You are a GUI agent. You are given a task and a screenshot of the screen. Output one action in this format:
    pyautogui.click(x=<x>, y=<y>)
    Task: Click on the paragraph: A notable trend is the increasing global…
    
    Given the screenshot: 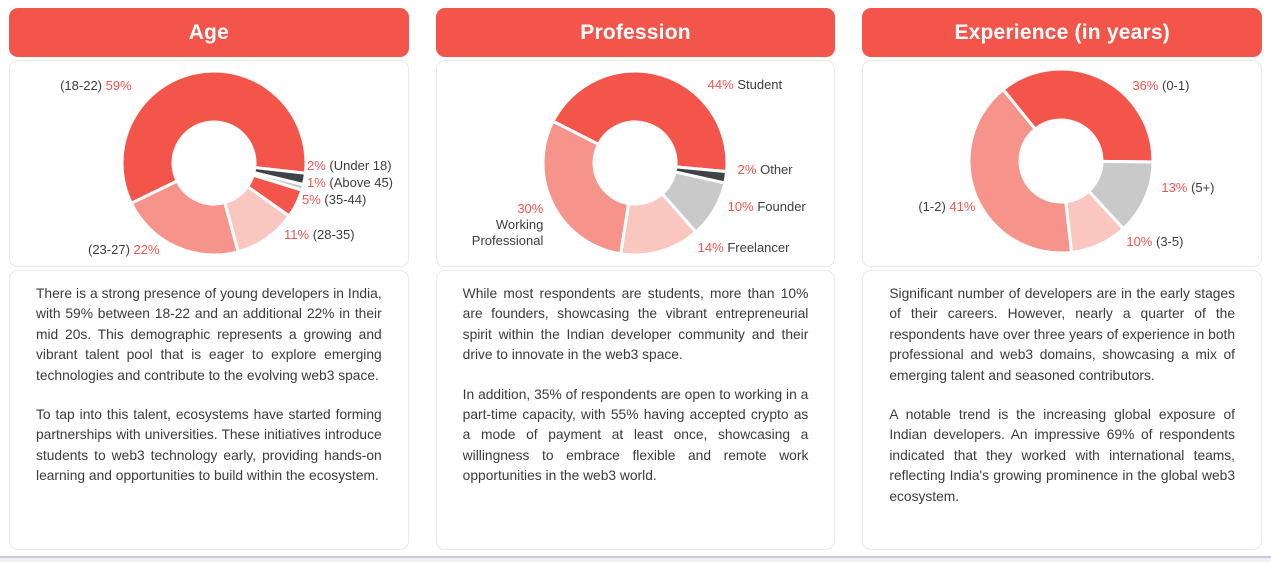 What is the action you would take?
    pyautogui.click(x=1062, y=455)
    